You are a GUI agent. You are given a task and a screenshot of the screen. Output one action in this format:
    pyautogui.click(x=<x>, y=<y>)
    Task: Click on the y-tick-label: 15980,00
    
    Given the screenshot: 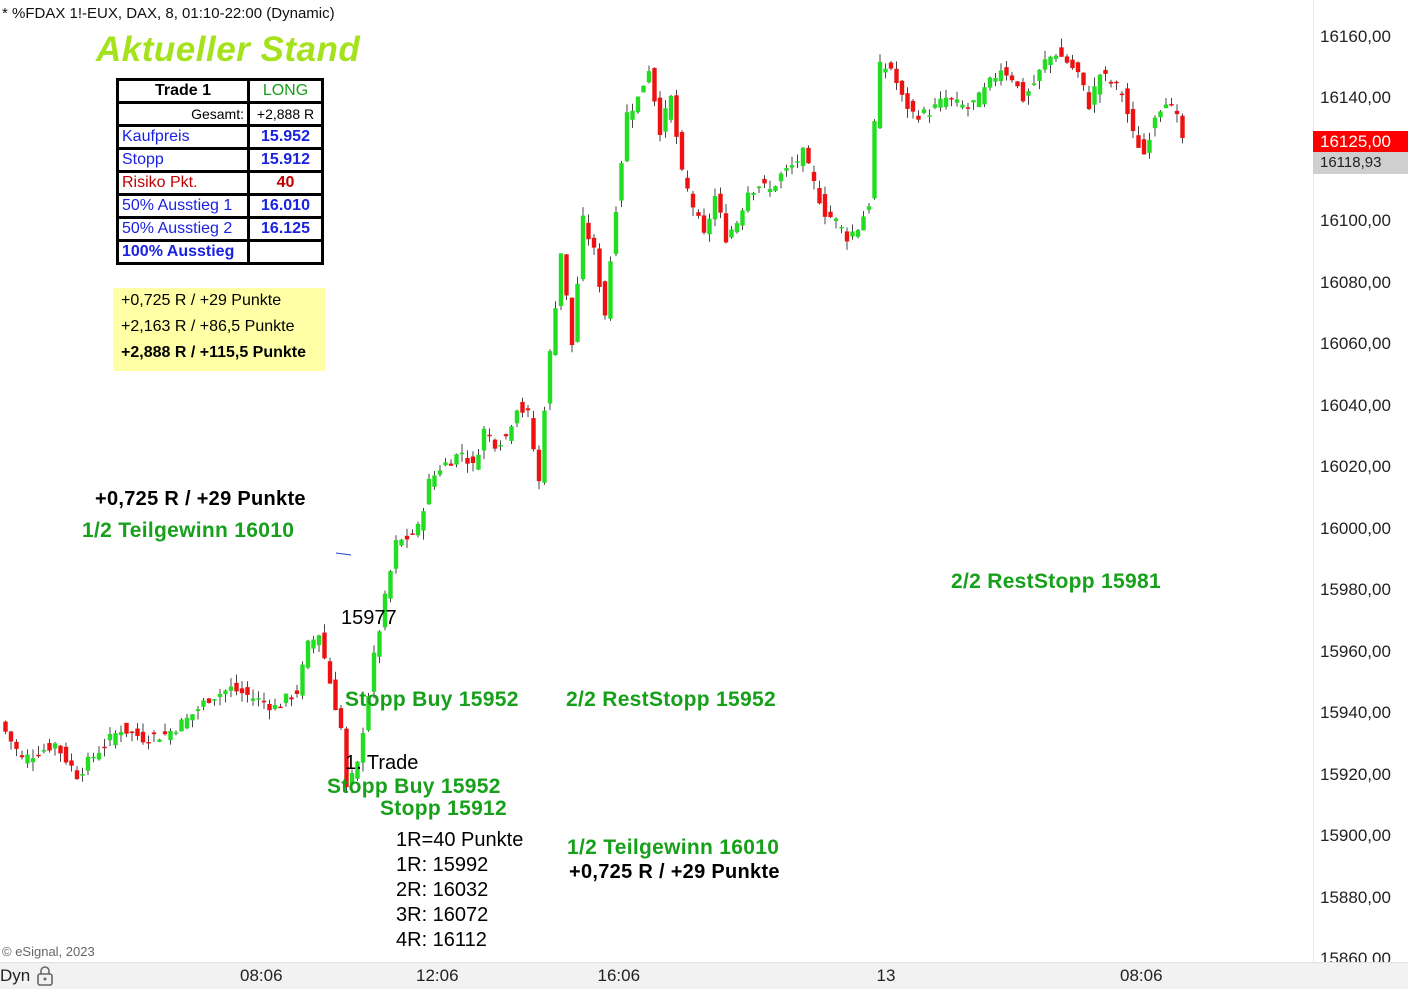 What is the action you would take?
    pyautogui.click(x=1355, y=590)
    